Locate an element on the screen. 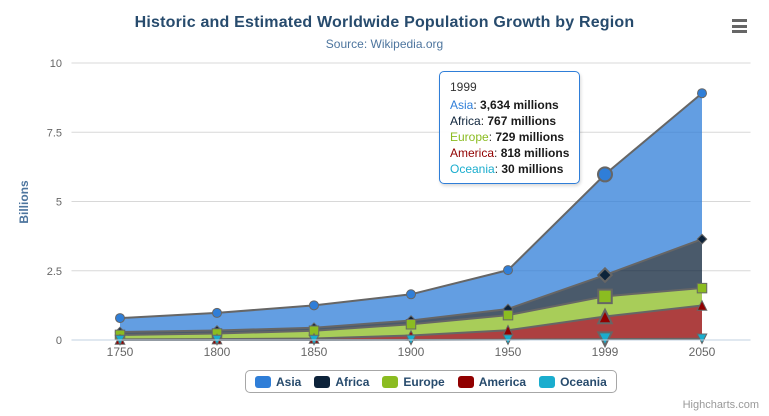 Image resolution: width=769 pixels, height=416 pixels. x-axis-label: 1950 is located at coordinates (508, 352).